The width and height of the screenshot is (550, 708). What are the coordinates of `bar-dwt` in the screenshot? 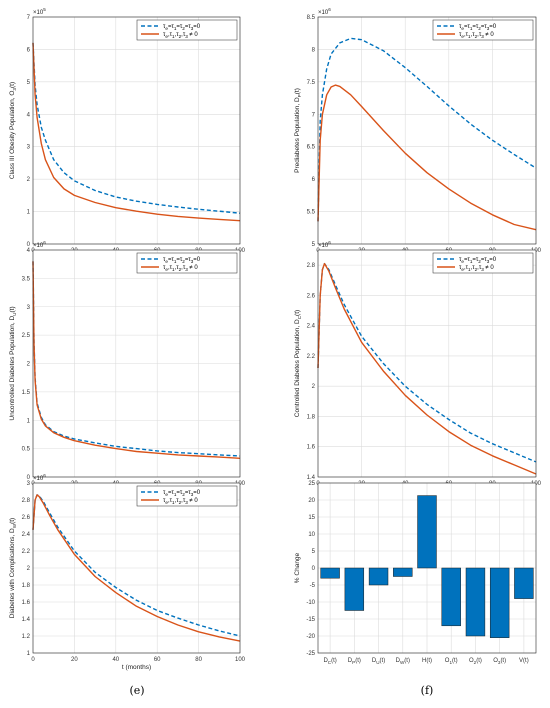 It's located at (403, 572).